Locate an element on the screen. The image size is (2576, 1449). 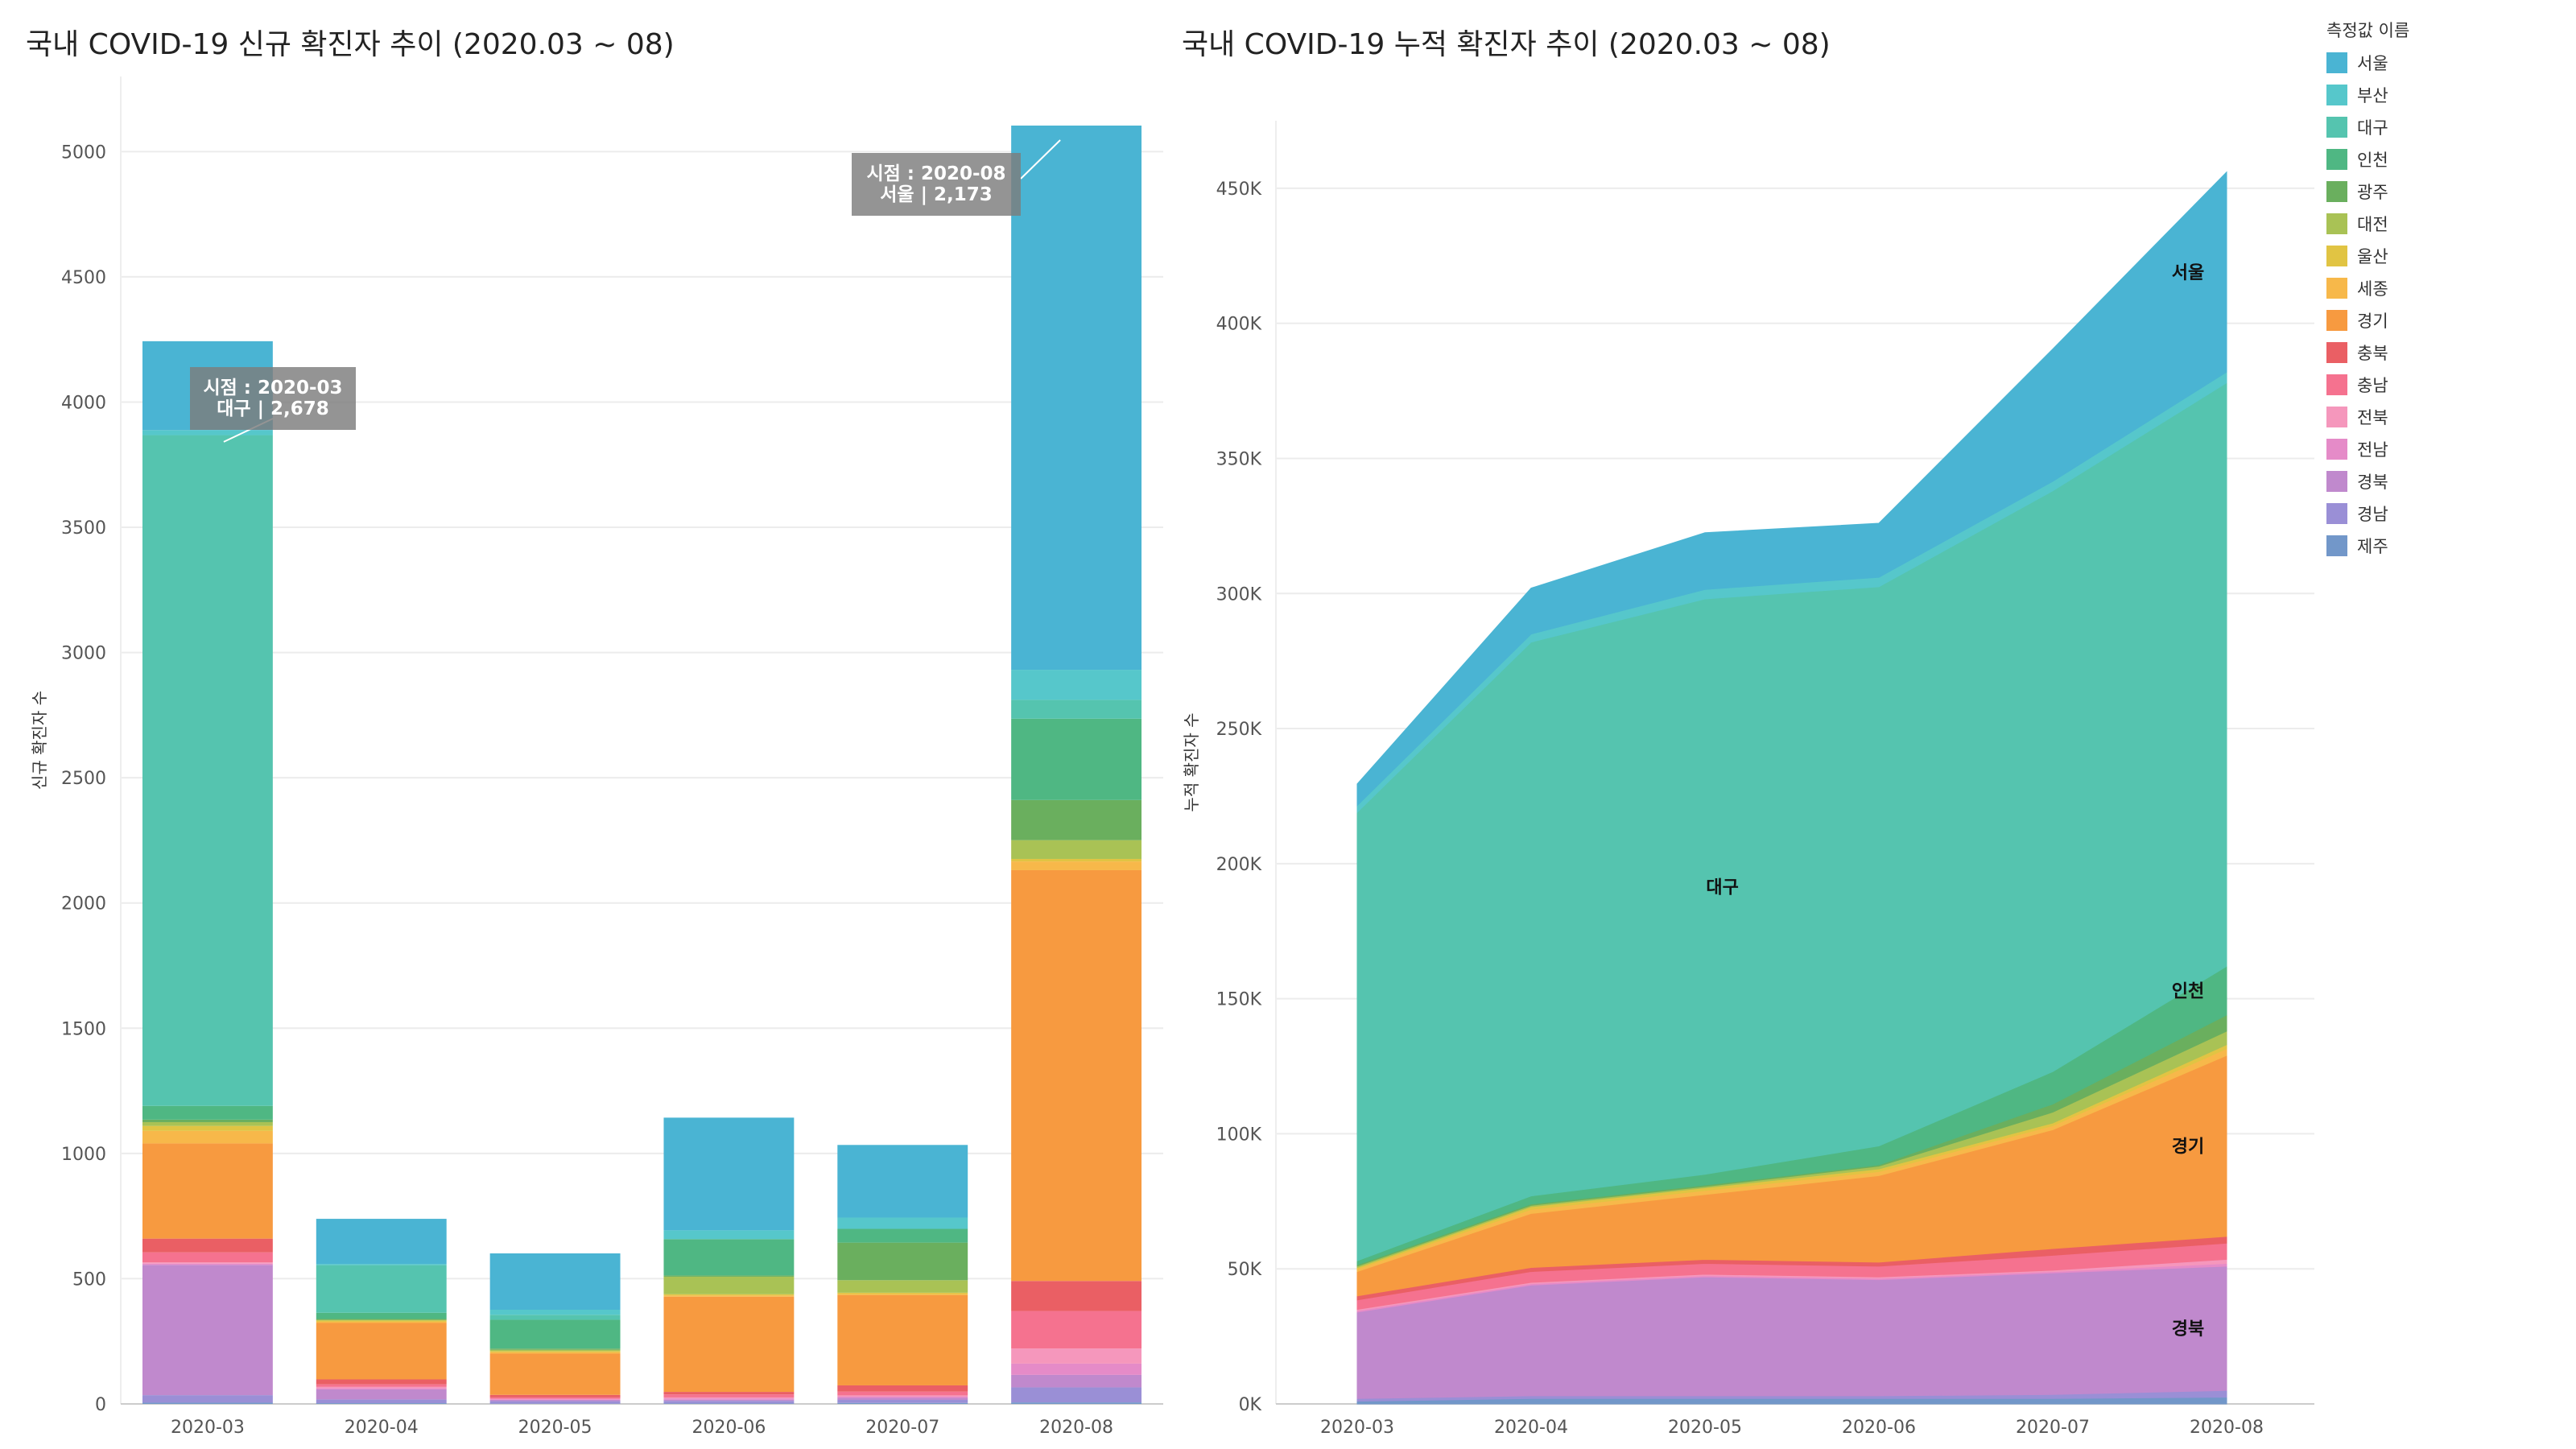
y-tick-label: 450K is located at coordinates (1239, 190).